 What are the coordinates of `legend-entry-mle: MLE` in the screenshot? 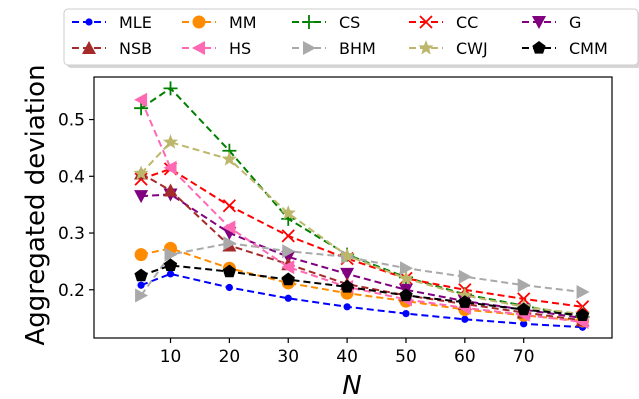 It's located at (112, 22).